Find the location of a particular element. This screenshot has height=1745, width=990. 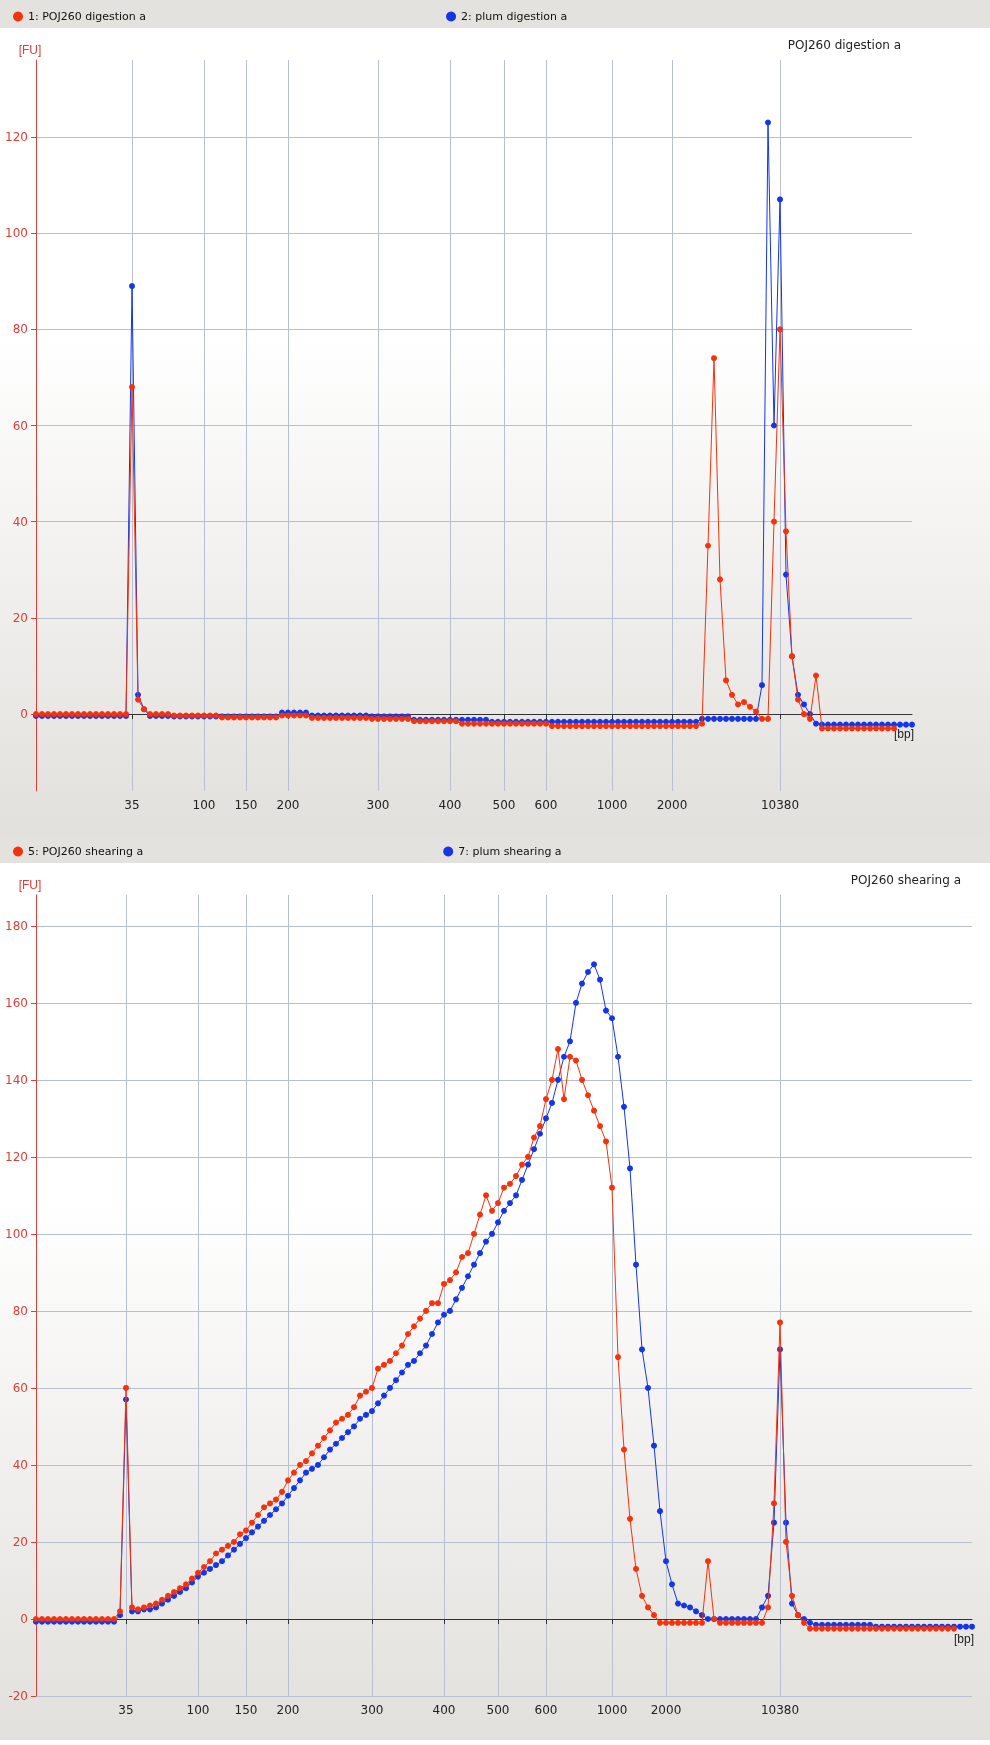

y-tick-label: -20 is located at coordinates (18, 1696).